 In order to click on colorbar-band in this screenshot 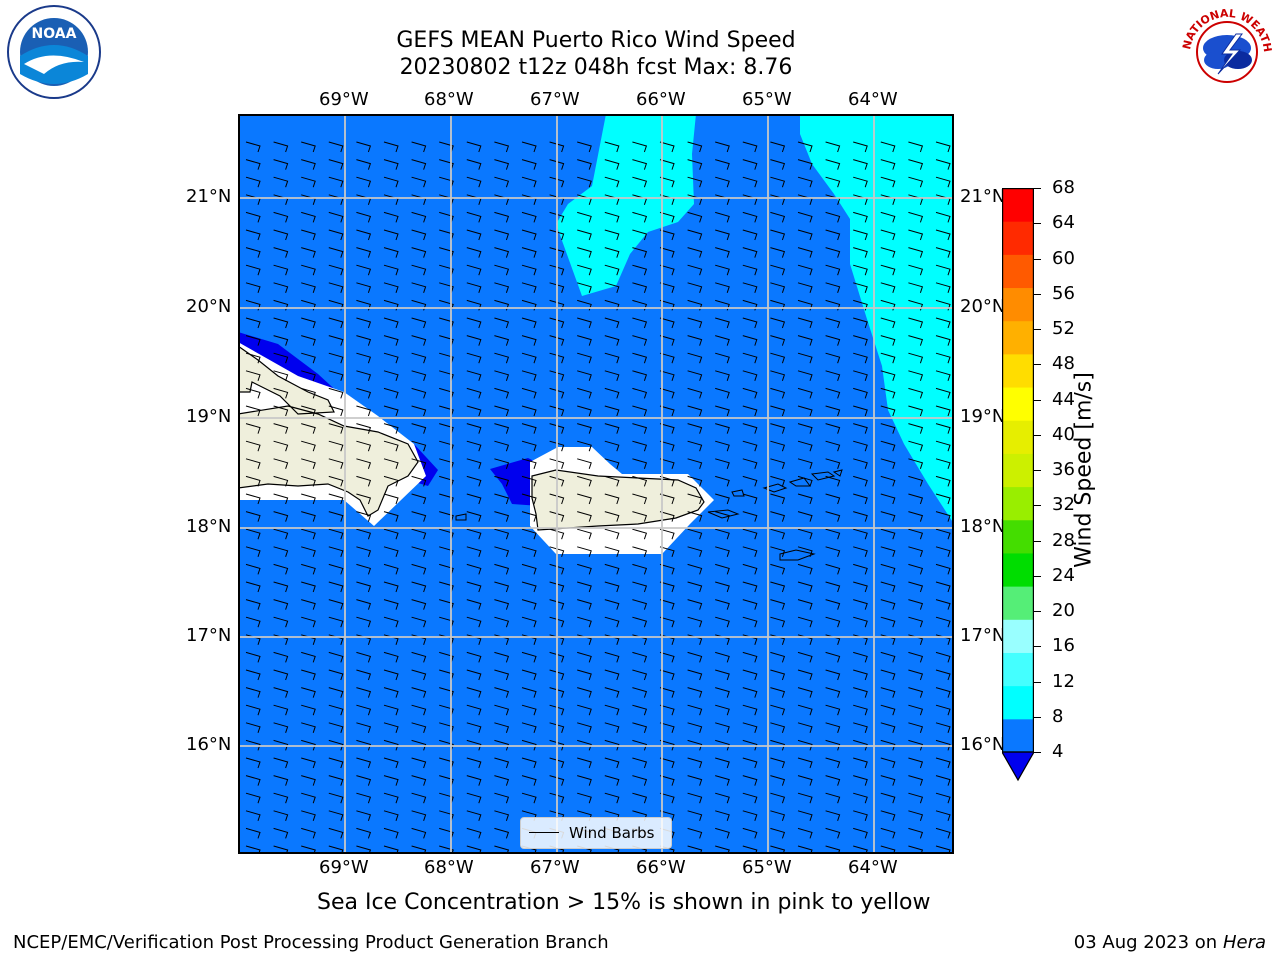, I will do `click(1018, 437)`.